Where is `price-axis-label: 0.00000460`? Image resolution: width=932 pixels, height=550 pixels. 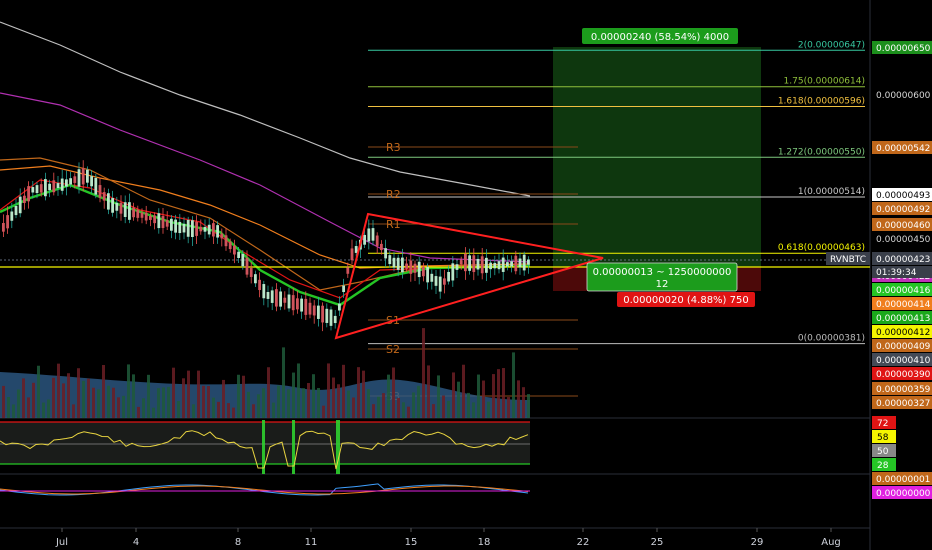 price-axis-label: 0.00000460 is located at coordinates (903, 226).